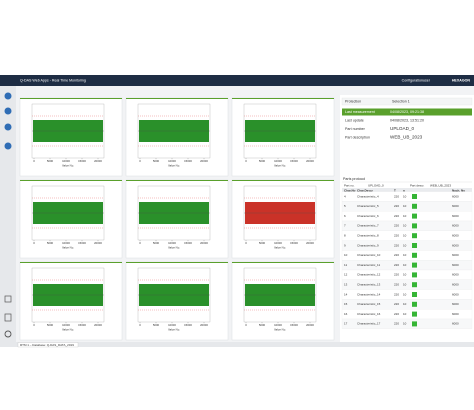 The height and width of the screenshot is (410, 474). I want to click on table-cell: Characteristic_10, so click(369, 255).